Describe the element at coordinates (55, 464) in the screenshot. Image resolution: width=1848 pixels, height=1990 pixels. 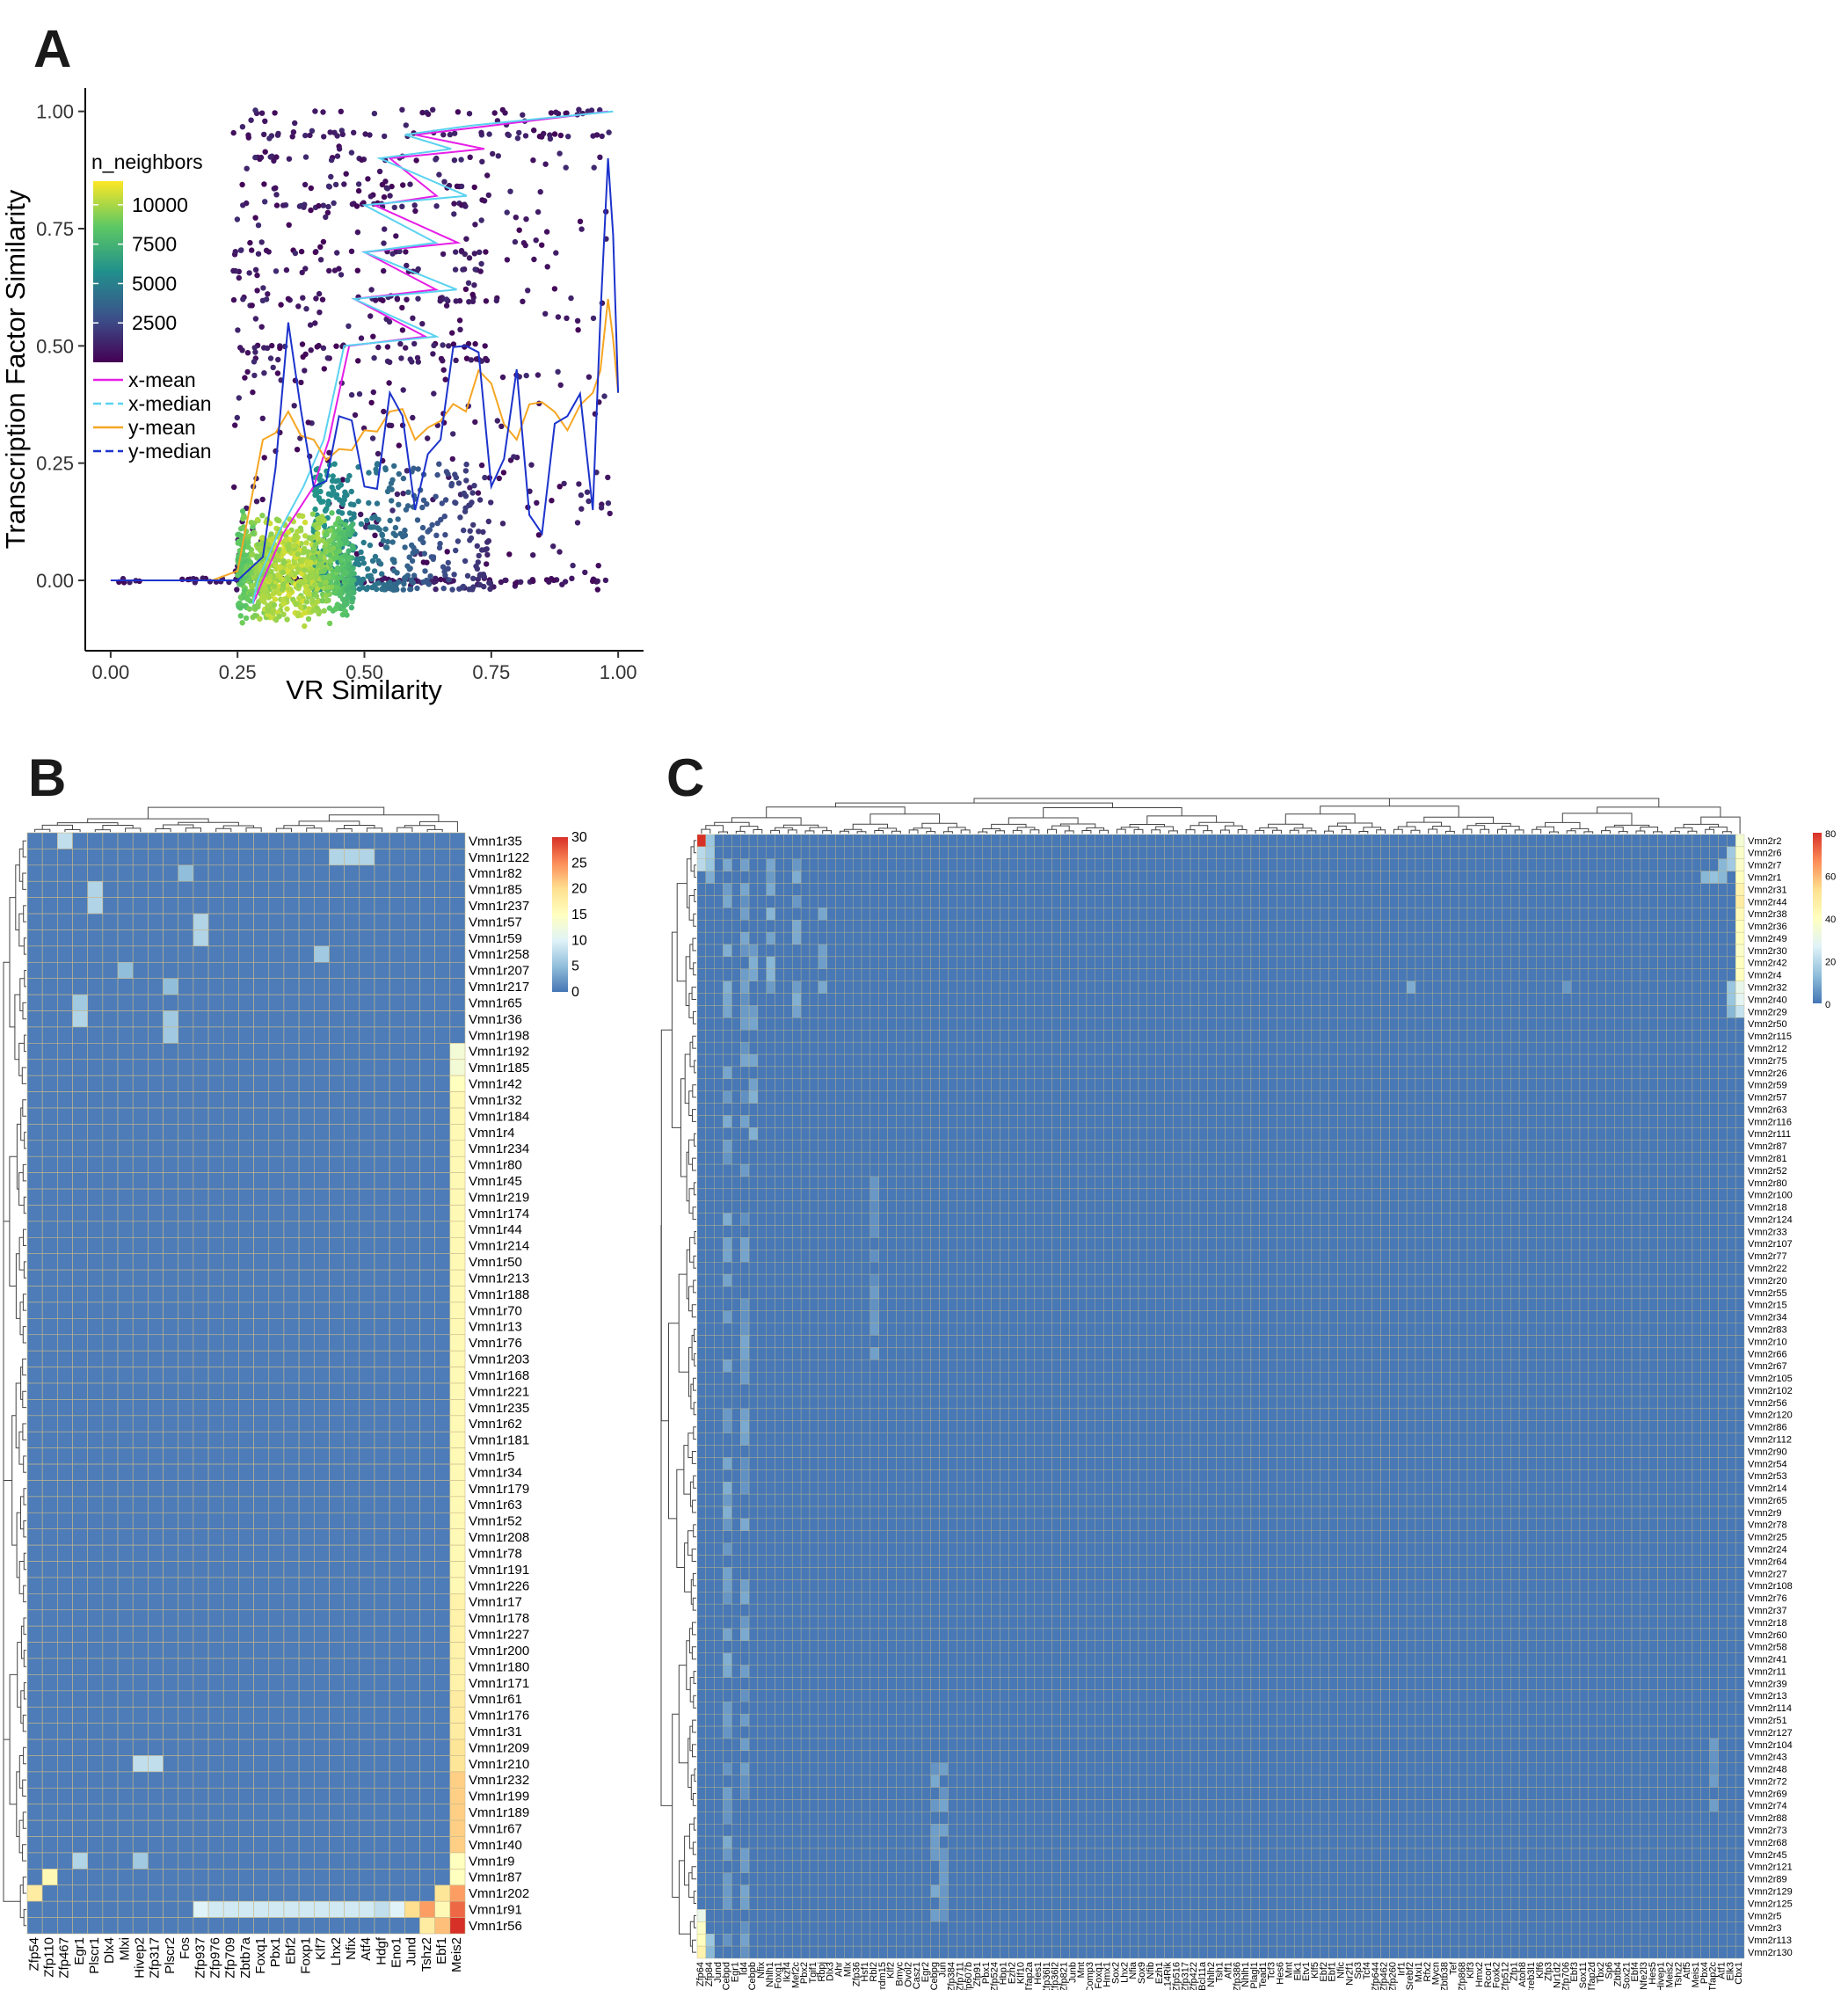
I see `y-tick-label: 0.25` at that location.